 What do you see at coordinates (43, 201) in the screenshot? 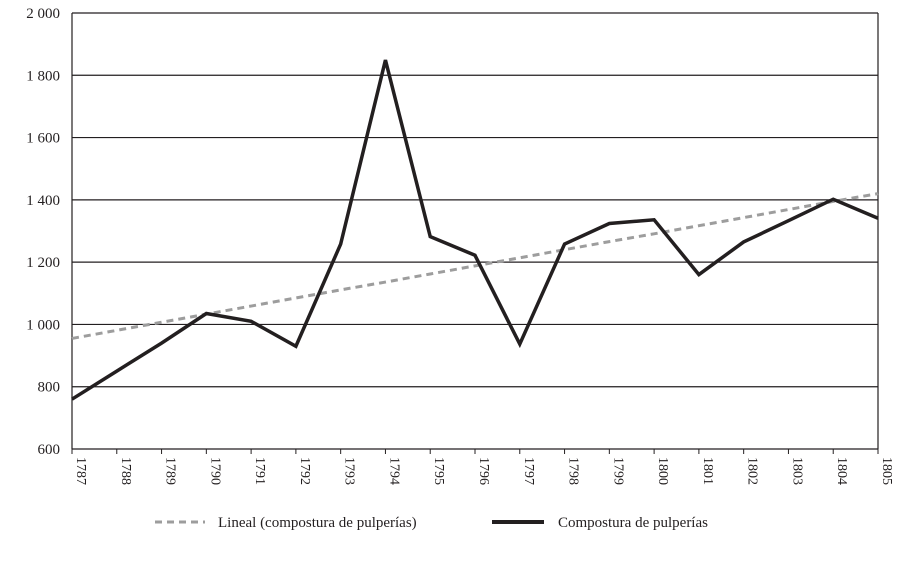
I see `y-tick-label: 1 400` at bounding box center [43, 201].